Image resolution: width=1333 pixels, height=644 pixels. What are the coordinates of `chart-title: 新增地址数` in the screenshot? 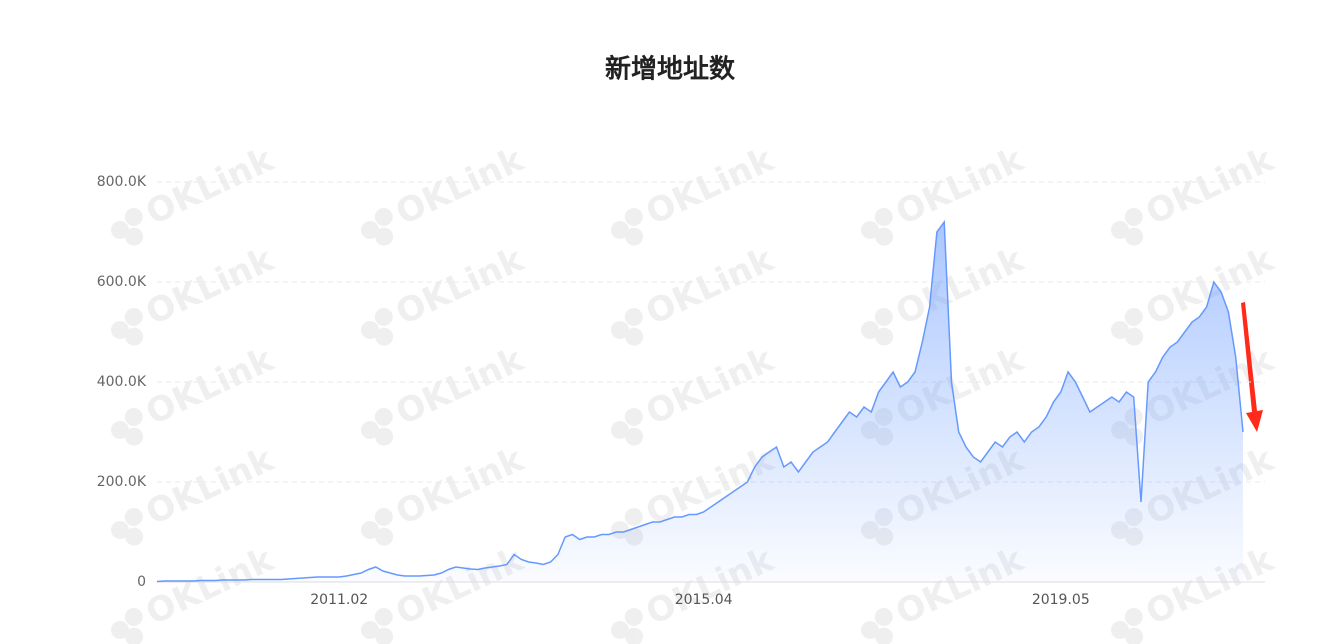 It's located at (670, 69).